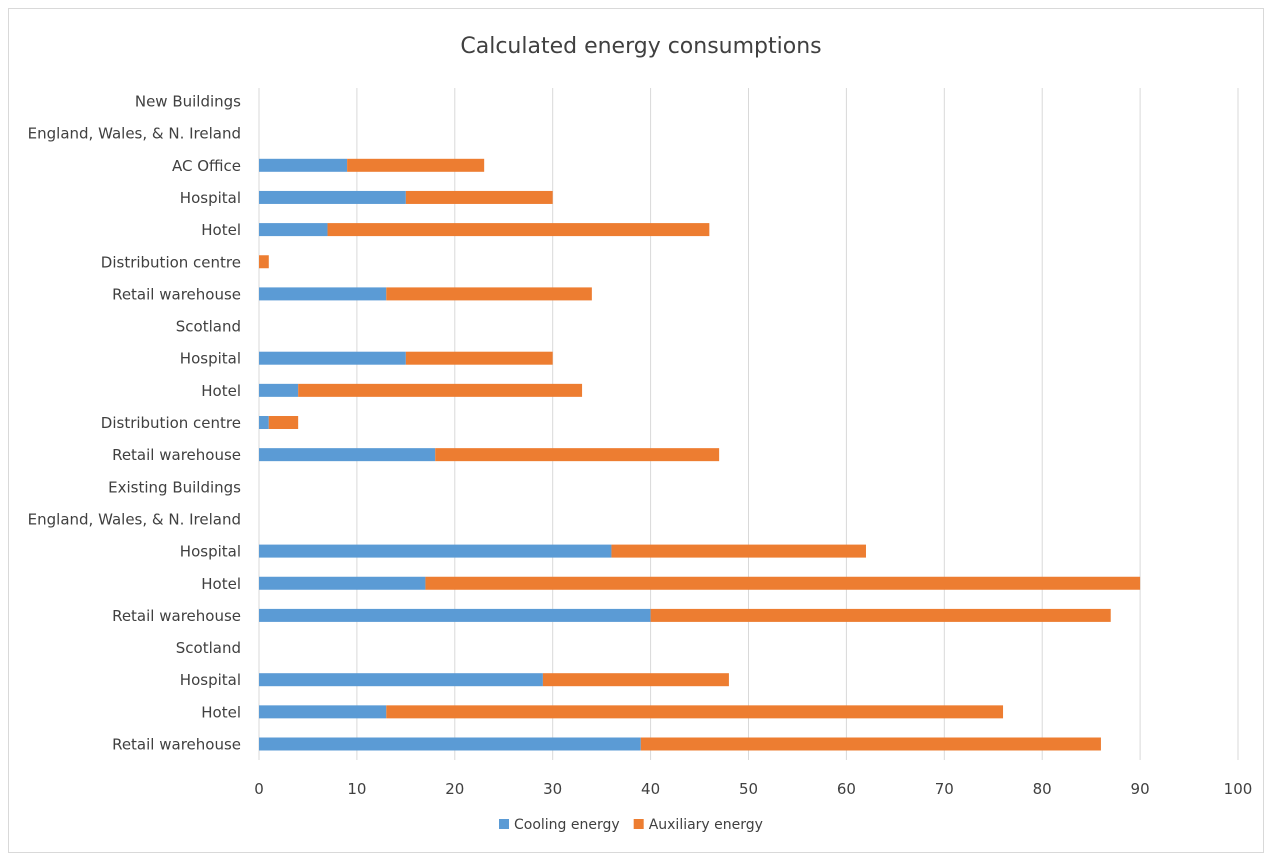  I want to click on legend-label: Auxiliary energy, so click(706, 825).